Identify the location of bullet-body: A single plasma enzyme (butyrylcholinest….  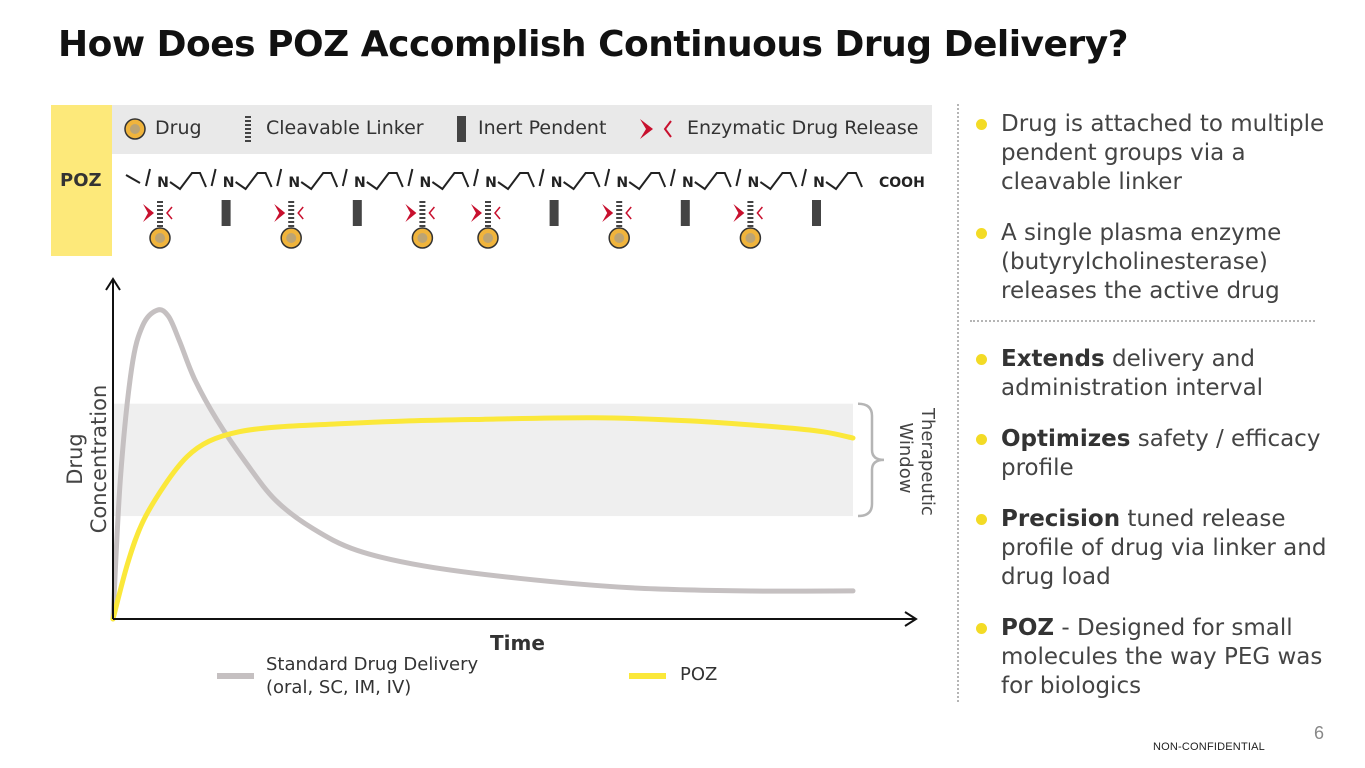
(1141, 262).